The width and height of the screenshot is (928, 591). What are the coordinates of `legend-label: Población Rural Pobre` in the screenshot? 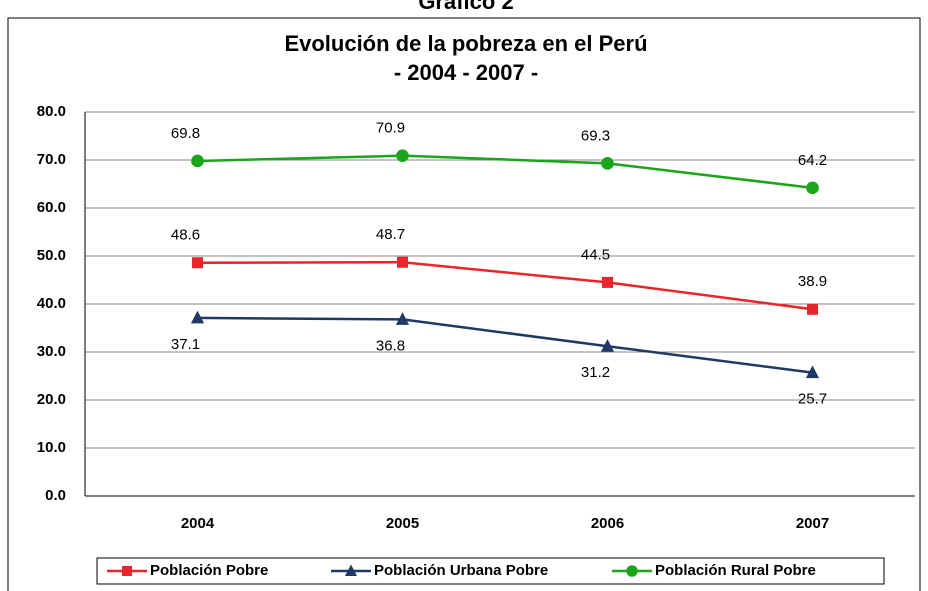 It's located at (735, 570).